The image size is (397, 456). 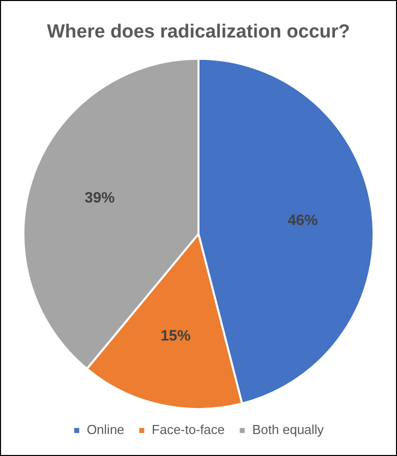 I want to click on legend-label: Online, so click(x=105, y=430).